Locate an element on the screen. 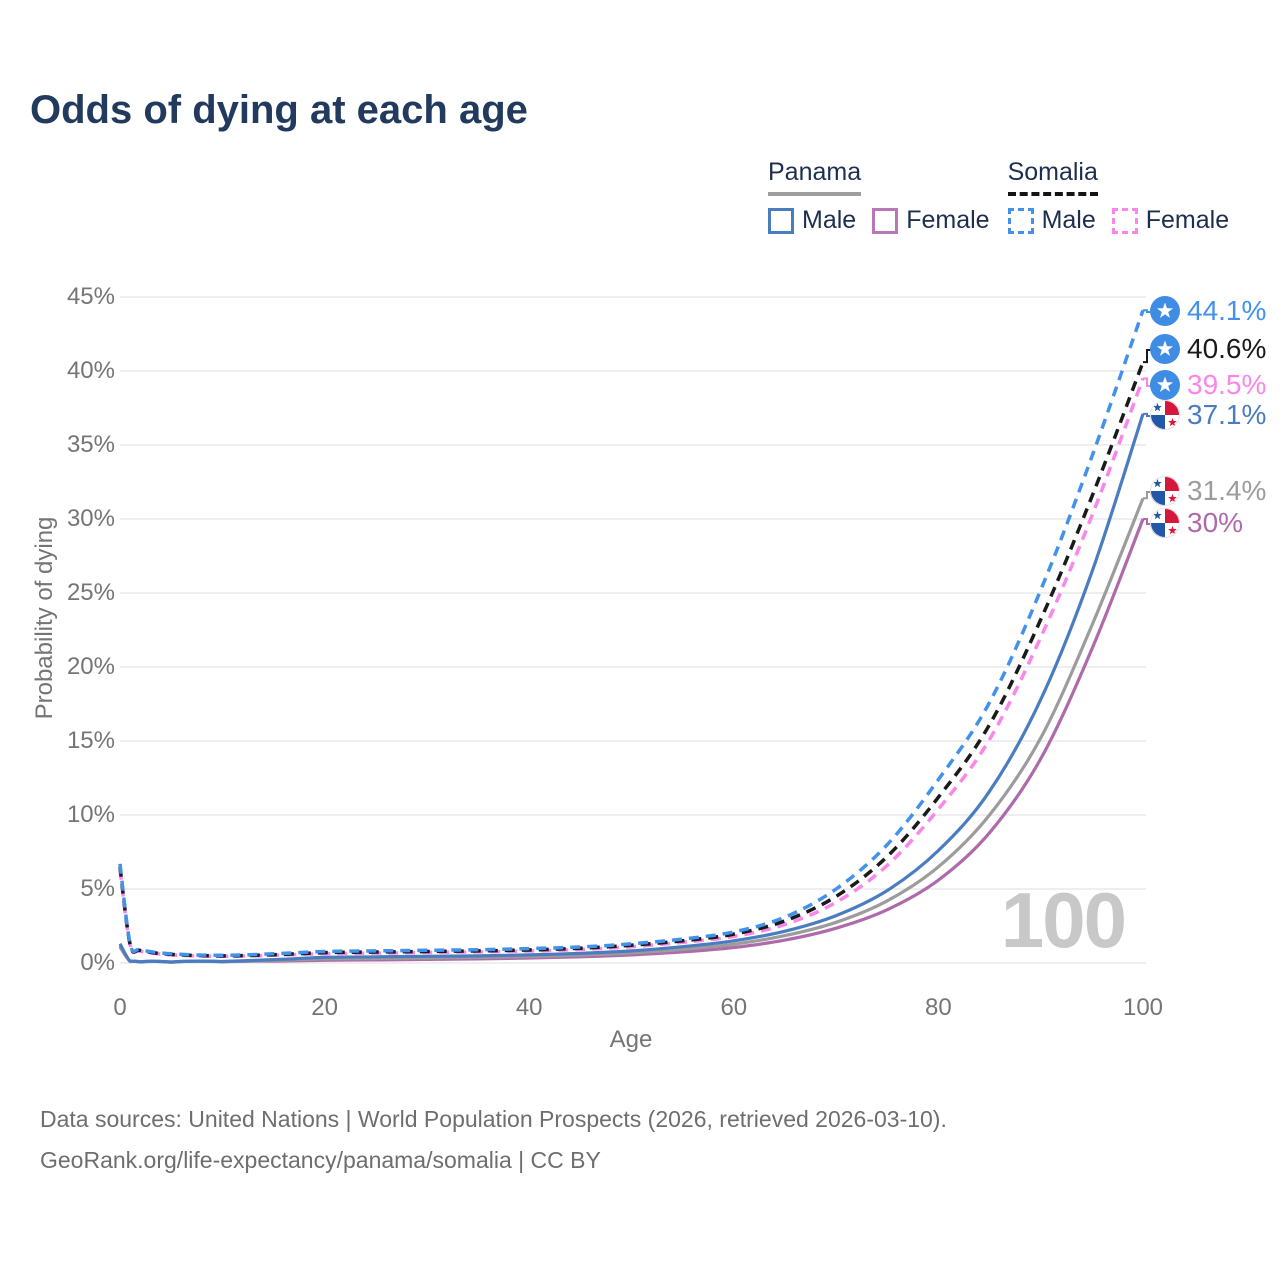 This screenshot has height=1280, width=1280. panama-male-checkbox is located at coordinates (781, 220).